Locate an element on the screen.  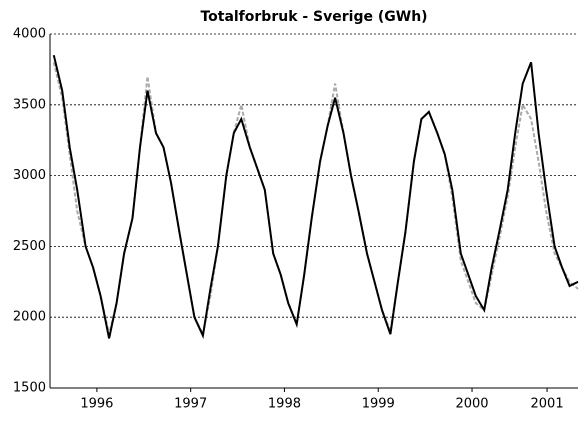
chart-title: Totalforbruk - Sverige (GWh) is located at coordinates (313, 17).